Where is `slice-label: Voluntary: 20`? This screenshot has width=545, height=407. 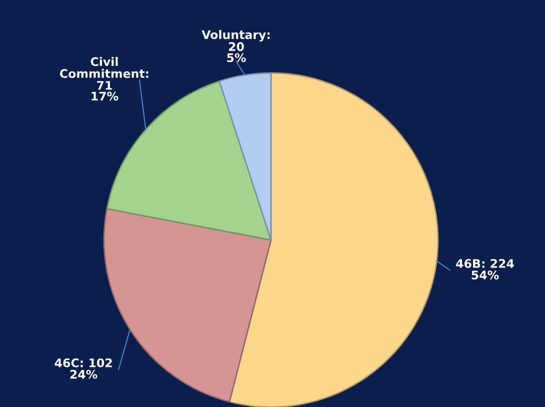
slice-label: Voluntary: 20 is located at coordinates (236, 41).